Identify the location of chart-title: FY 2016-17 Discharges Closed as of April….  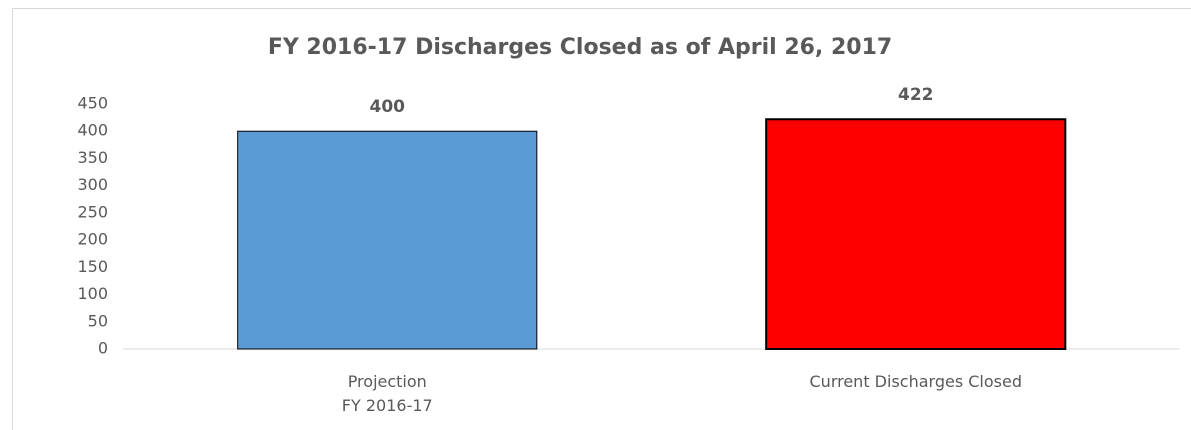
(580, 47).